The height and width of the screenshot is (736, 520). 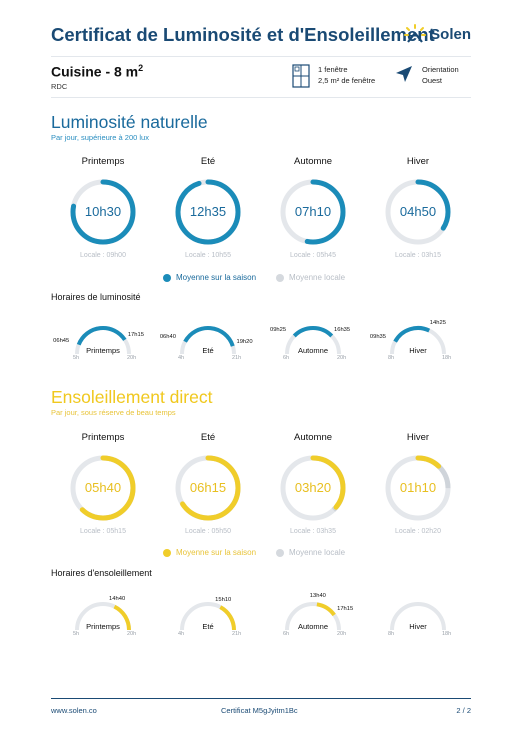 What do you see at coordinates (313, 626) in the screenshot?
I see `gauge-season-name: Automne` at bounding box center [313, 626].